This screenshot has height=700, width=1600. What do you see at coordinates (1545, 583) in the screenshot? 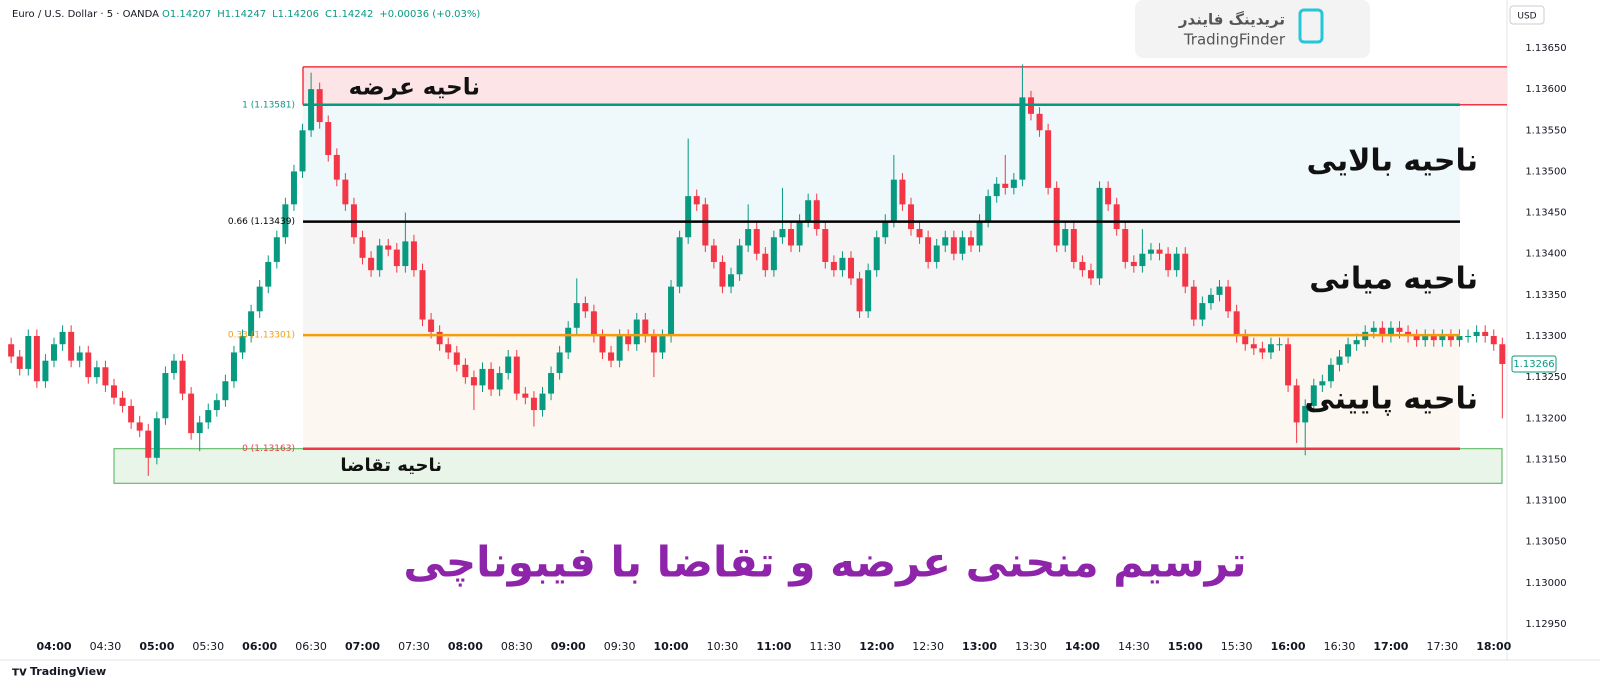
I see `y-tick-label: 1.13000` at bounding box center [1545, 583].